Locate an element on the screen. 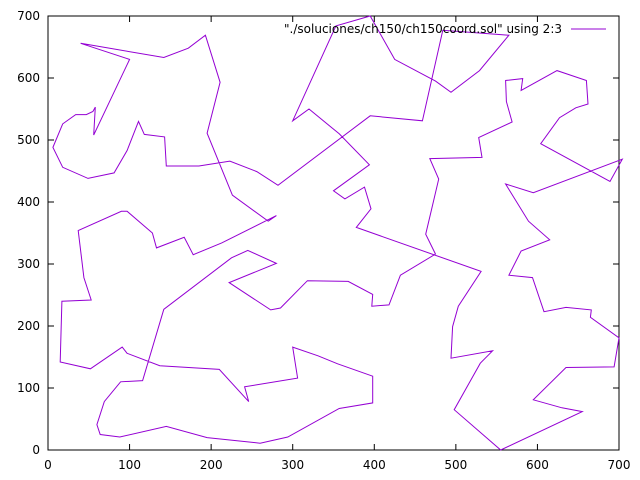  y-tick-label: 500 is located at coordinates (28, 140).